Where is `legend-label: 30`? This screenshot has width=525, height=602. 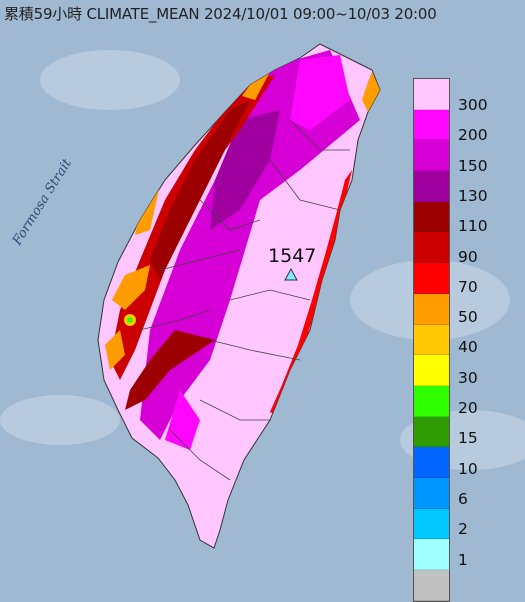
legend-label: 30 is located at coordinates (468, 377).